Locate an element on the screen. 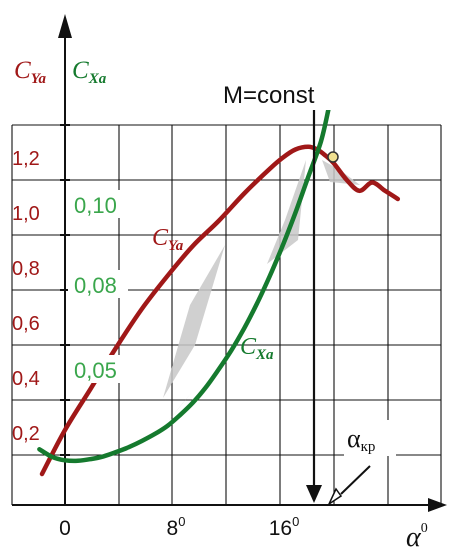  y-right-axis-title: CXa is located at coordinates (89, 72).